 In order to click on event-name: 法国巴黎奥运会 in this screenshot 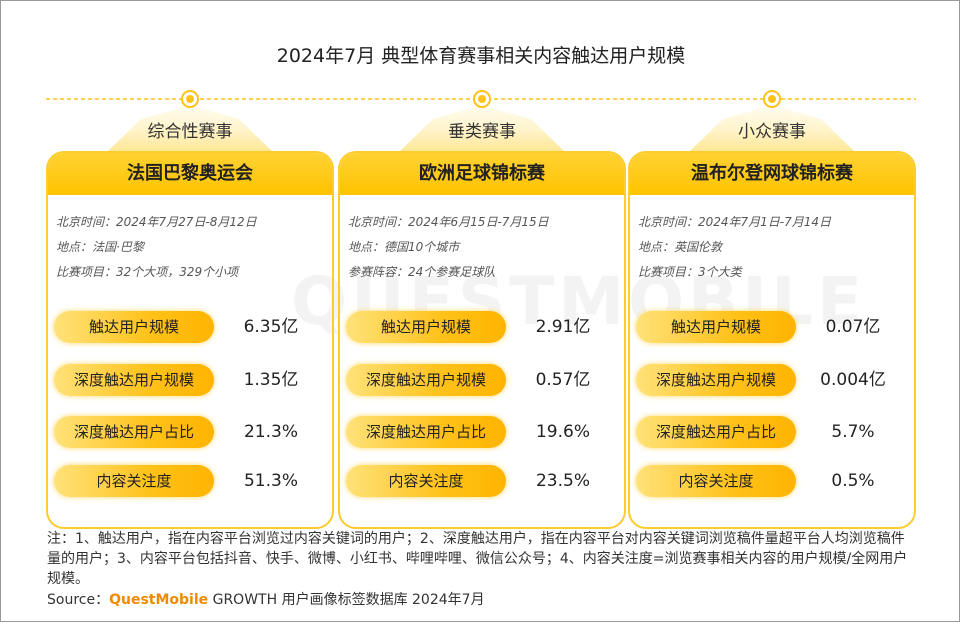, I will do `click(190, 174)`.